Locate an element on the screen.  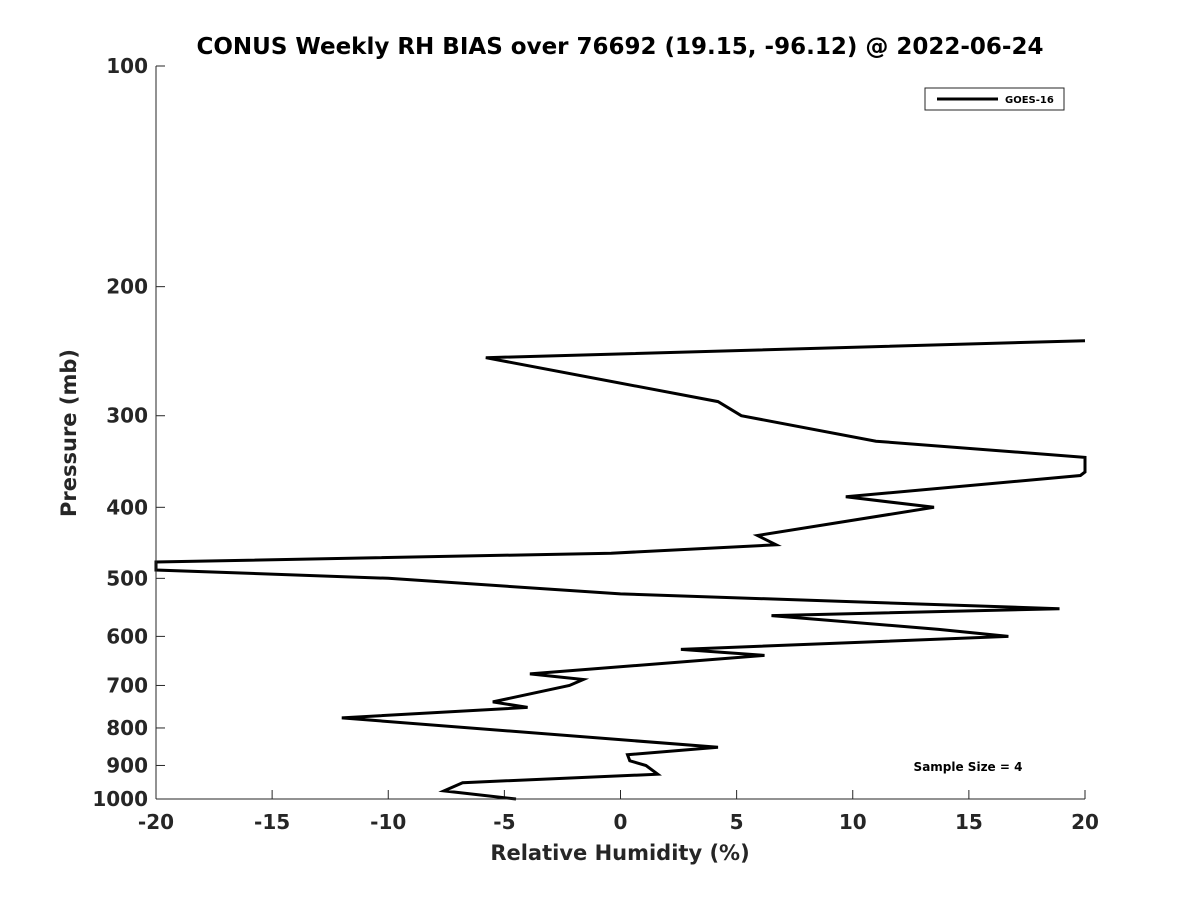
y-tick-label: 500 is located at coordinates (127, 578).